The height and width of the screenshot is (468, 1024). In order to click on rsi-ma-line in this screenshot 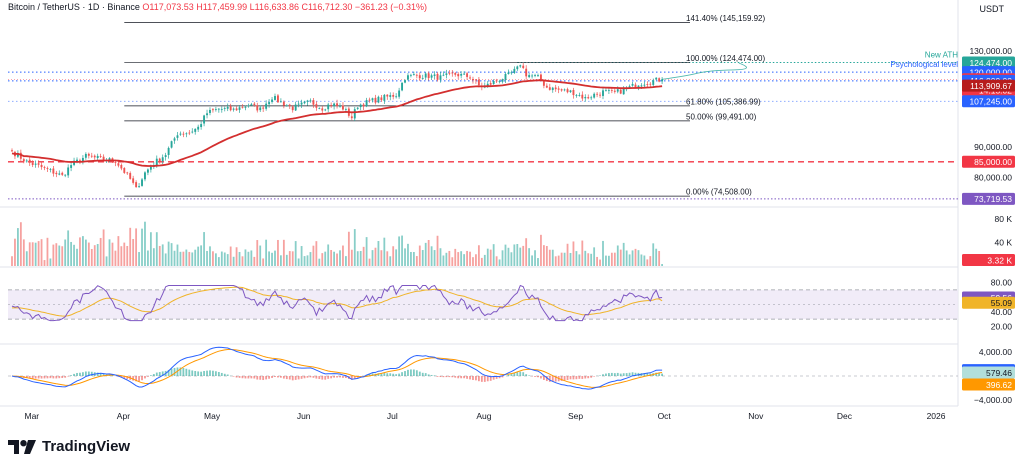, I will do `click(337, 301)`.